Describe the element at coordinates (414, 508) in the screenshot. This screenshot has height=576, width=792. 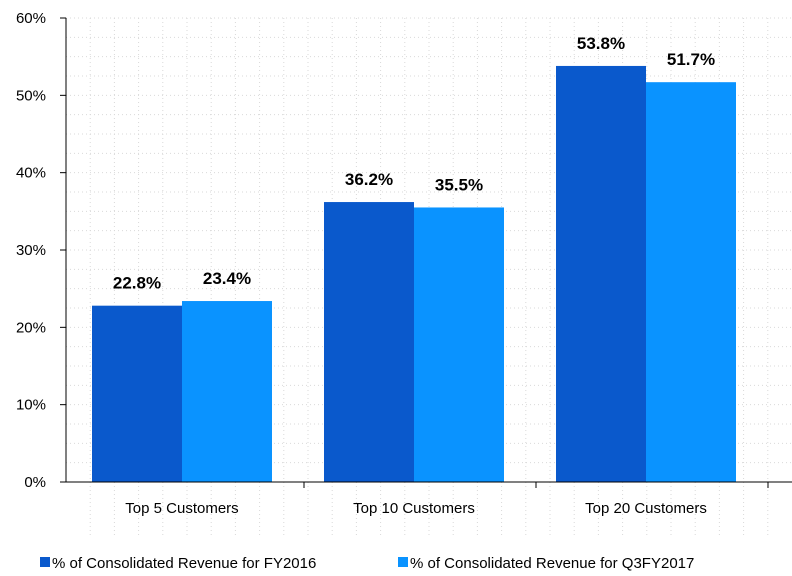
I see `x-tick-label: Top 10 Customers` at that location.